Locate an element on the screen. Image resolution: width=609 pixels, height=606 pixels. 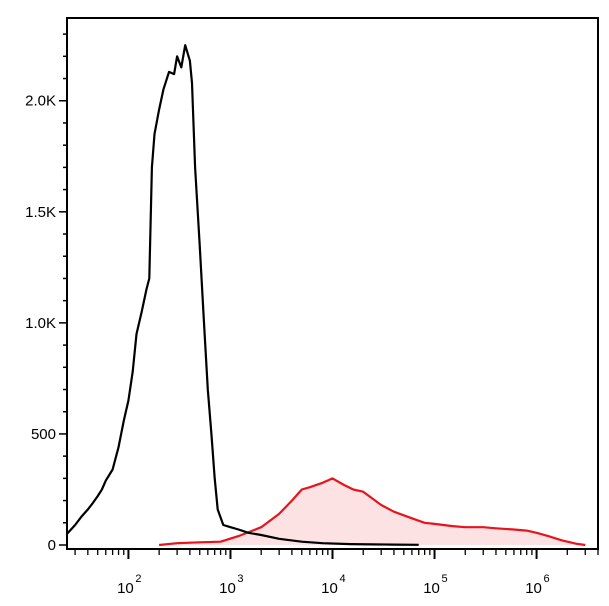
y-tick-label: 1.5K is located at coordinates (40, 212).